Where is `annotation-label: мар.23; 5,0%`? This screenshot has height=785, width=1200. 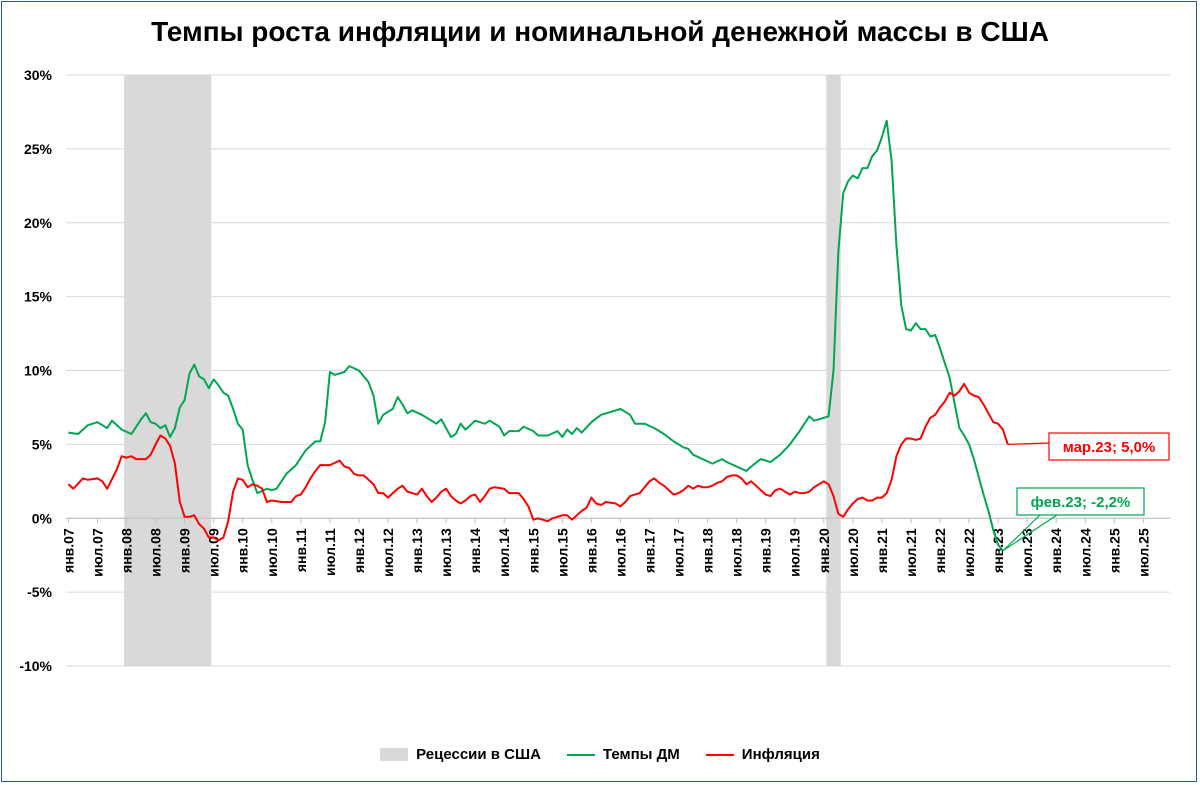 annotation-label: мар.23; 5,0% is located at coordinates (1109, 447).